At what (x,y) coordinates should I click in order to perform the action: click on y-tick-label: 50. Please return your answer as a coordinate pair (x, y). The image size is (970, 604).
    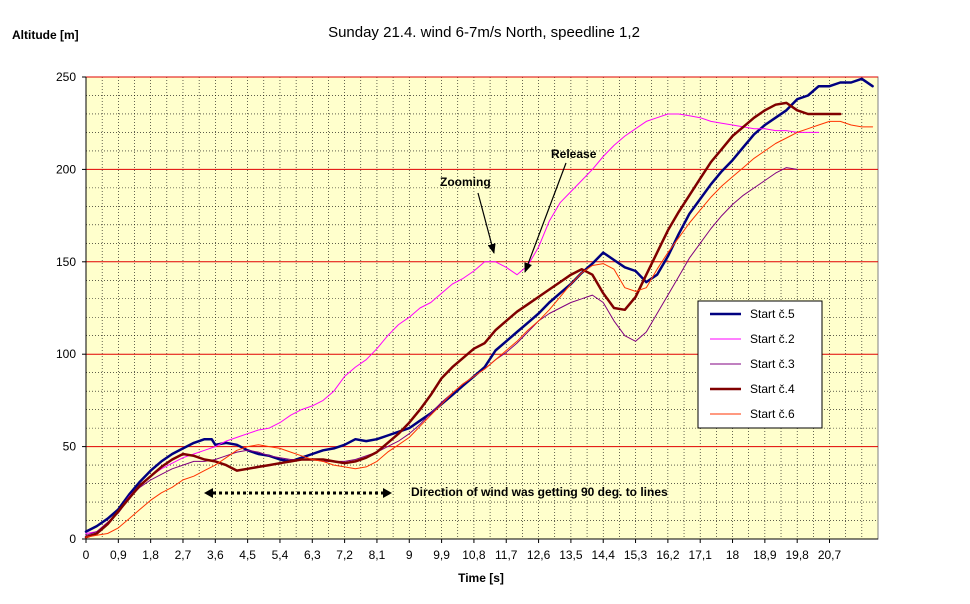
    Looking at the image, I should click on (70, 447).